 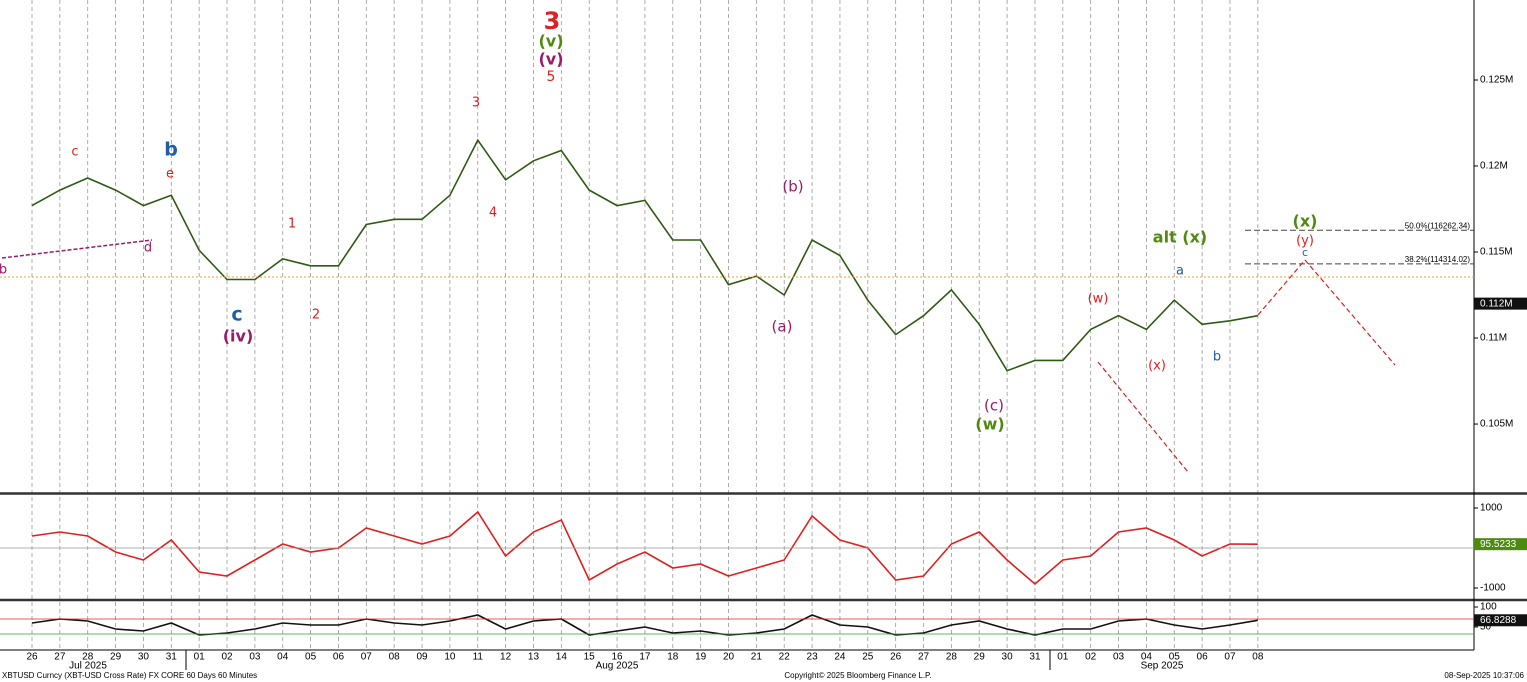 What do you see at coordinates (785, 657) in the screenshot?
I see `x-tick-label: 22` at bounding box center [785, 657].